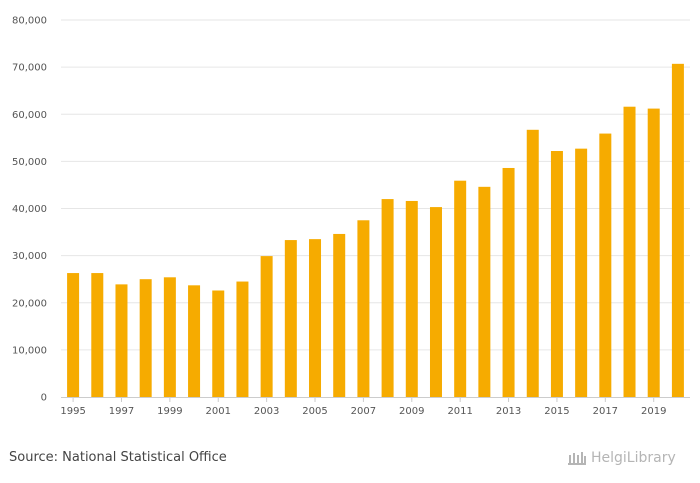 Image resolution: width=700 pixels, height=483 pixels. I want to click on x-tick-label: 2007, so click(363, 411).